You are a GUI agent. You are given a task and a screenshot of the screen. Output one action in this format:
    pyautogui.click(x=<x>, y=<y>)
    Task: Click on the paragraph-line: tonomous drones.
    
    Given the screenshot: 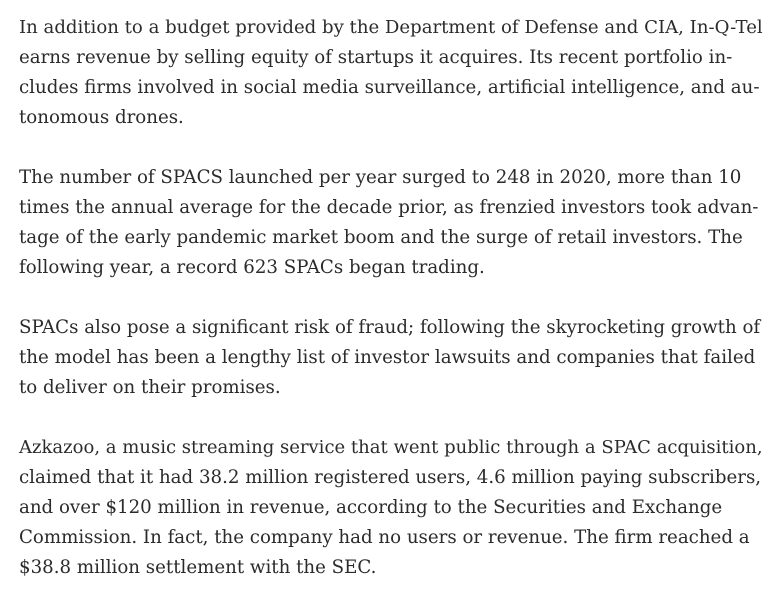 What is the action you would take?
    pyautogui.click(x=101, y=117)
    